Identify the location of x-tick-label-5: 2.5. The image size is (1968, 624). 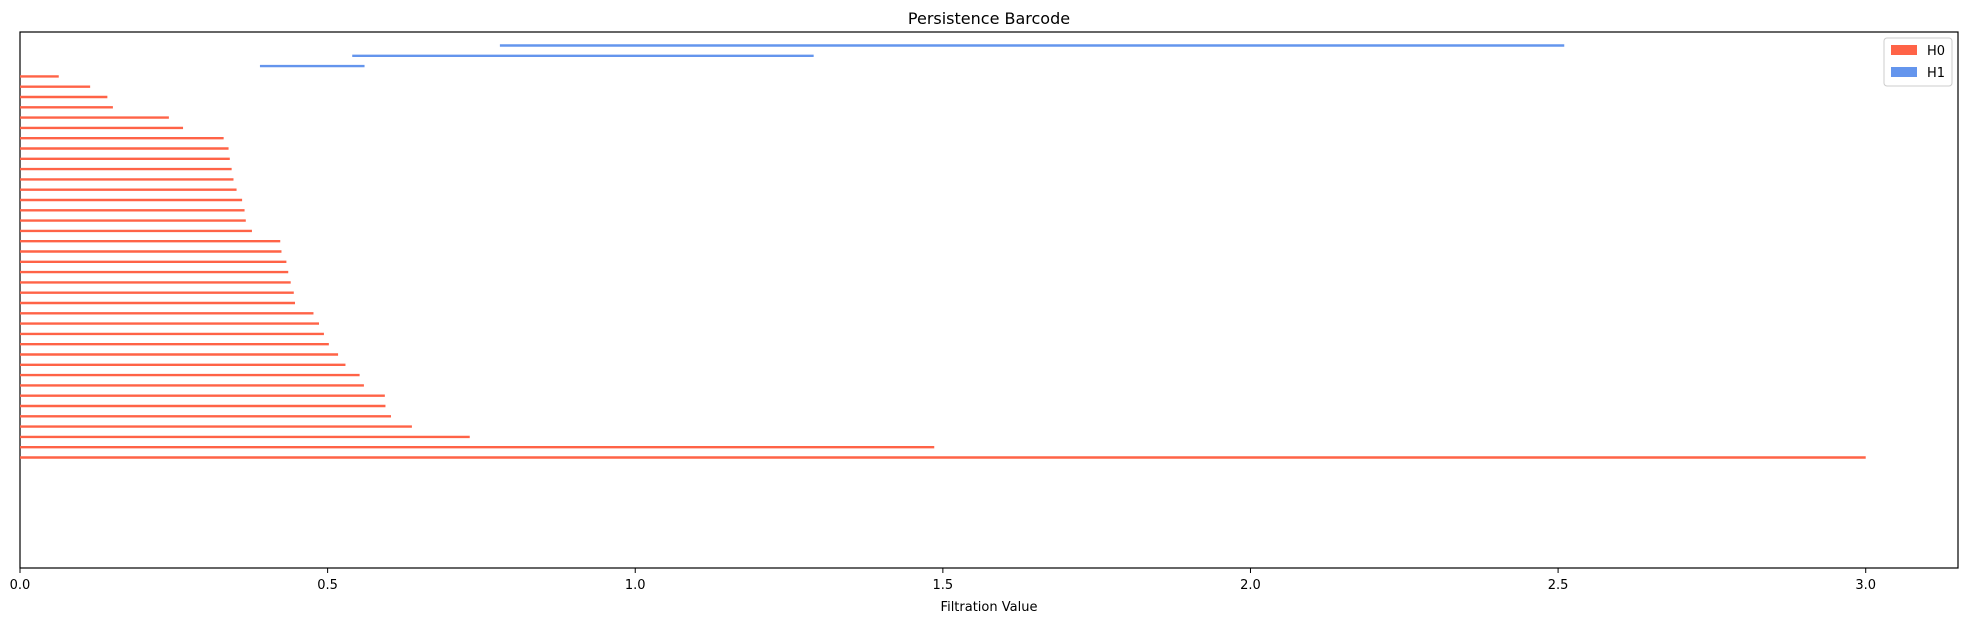
(1558, 585).